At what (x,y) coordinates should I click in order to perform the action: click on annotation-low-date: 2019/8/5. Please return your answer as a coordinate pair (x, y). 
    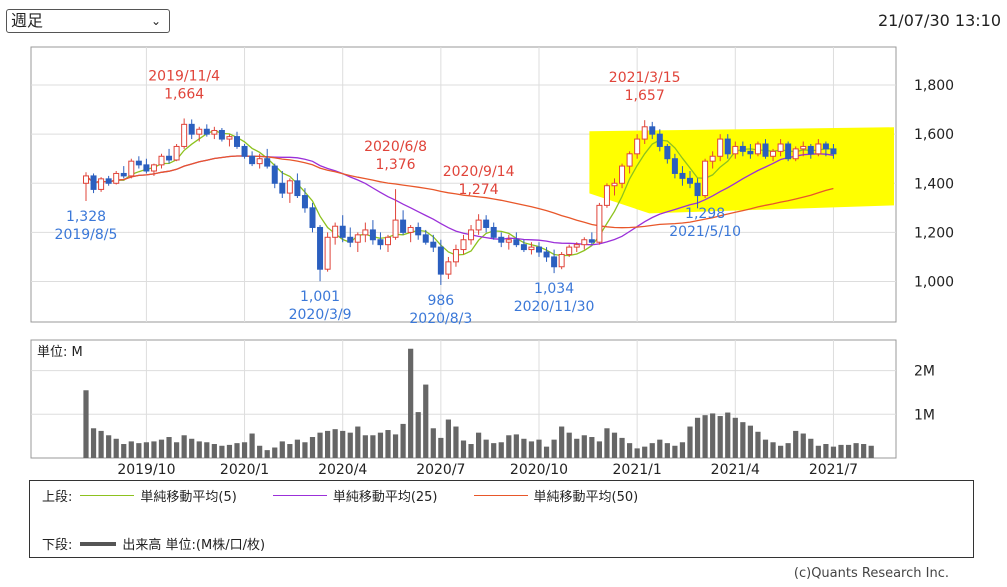
    Looking at the image, I should click on (86, 235).